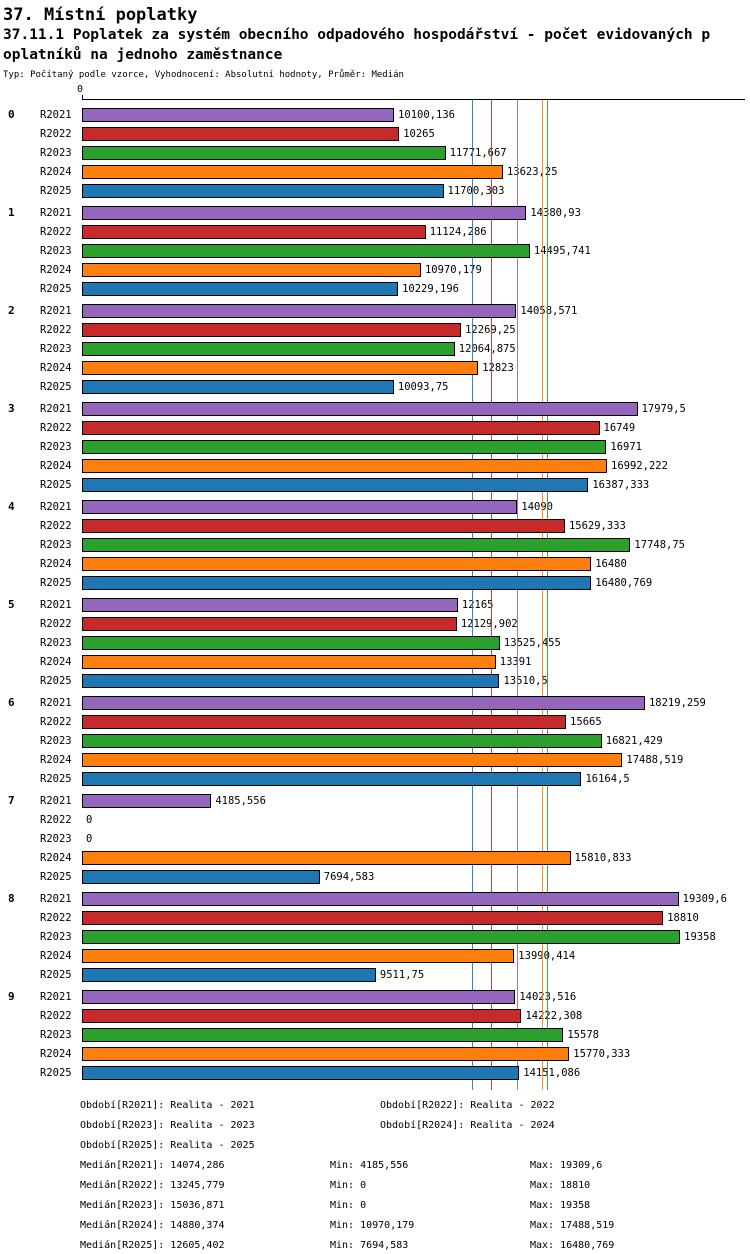  I want to click on bar-value-label: 13525,455, so click(532, 642).